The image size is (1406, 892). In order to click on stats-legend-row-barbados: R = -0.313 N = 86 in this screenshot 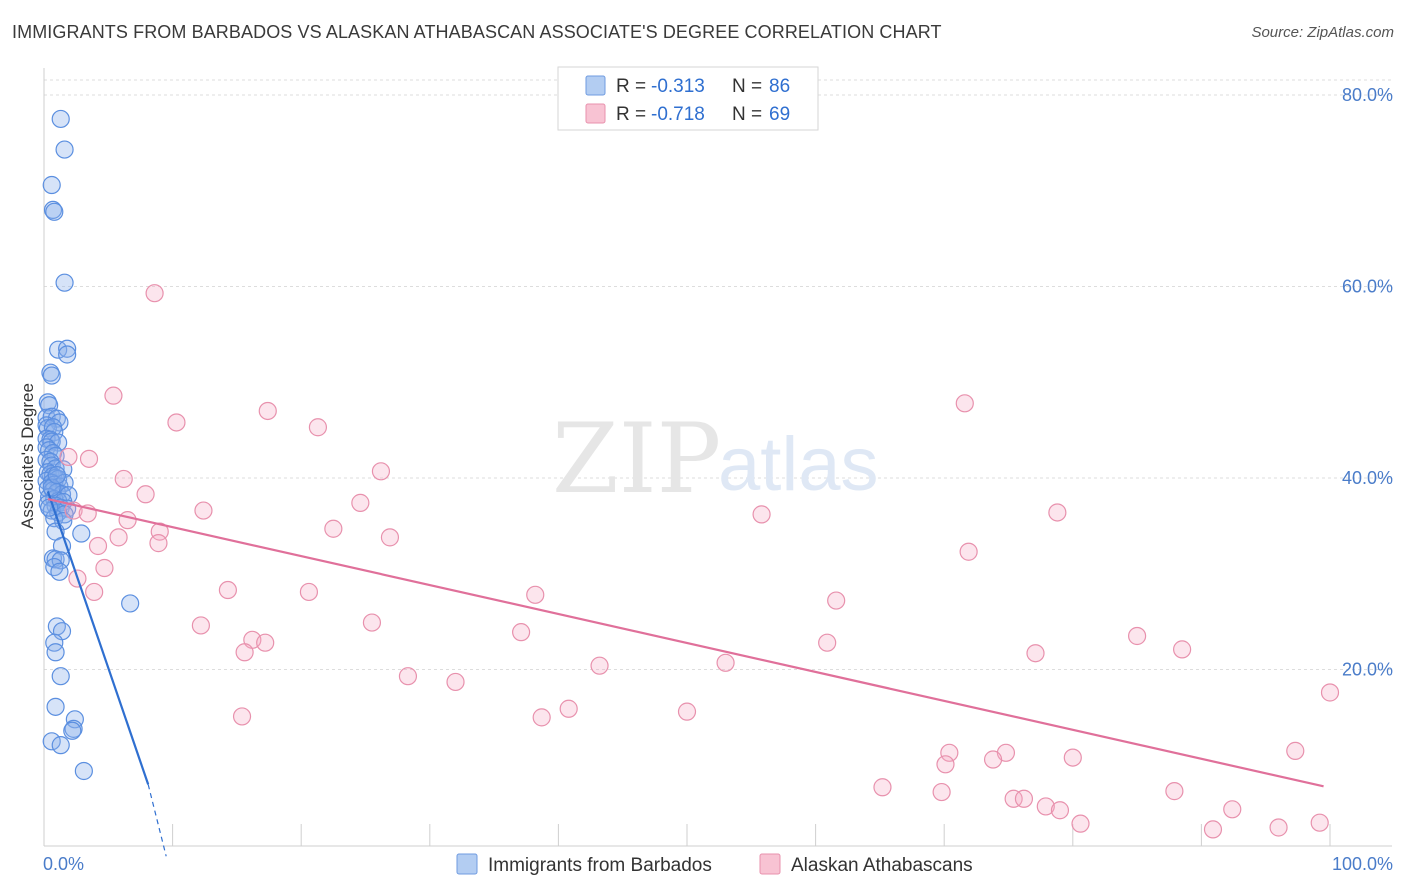, I will do `click(687, 86)`.